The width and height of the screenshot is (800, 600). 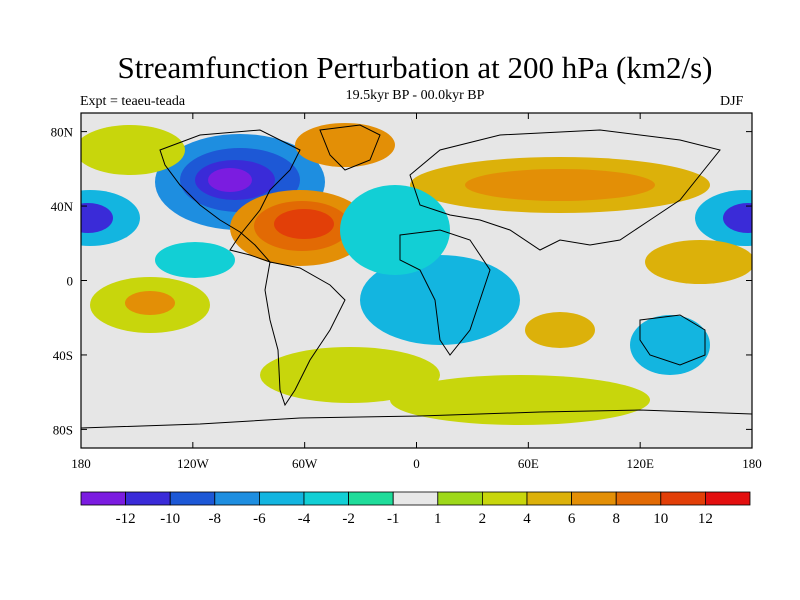 What do you see at coordinates (62, 132) in the screenshot?
I see `y-tick-label: 80N` at bounding box center [62, 132].